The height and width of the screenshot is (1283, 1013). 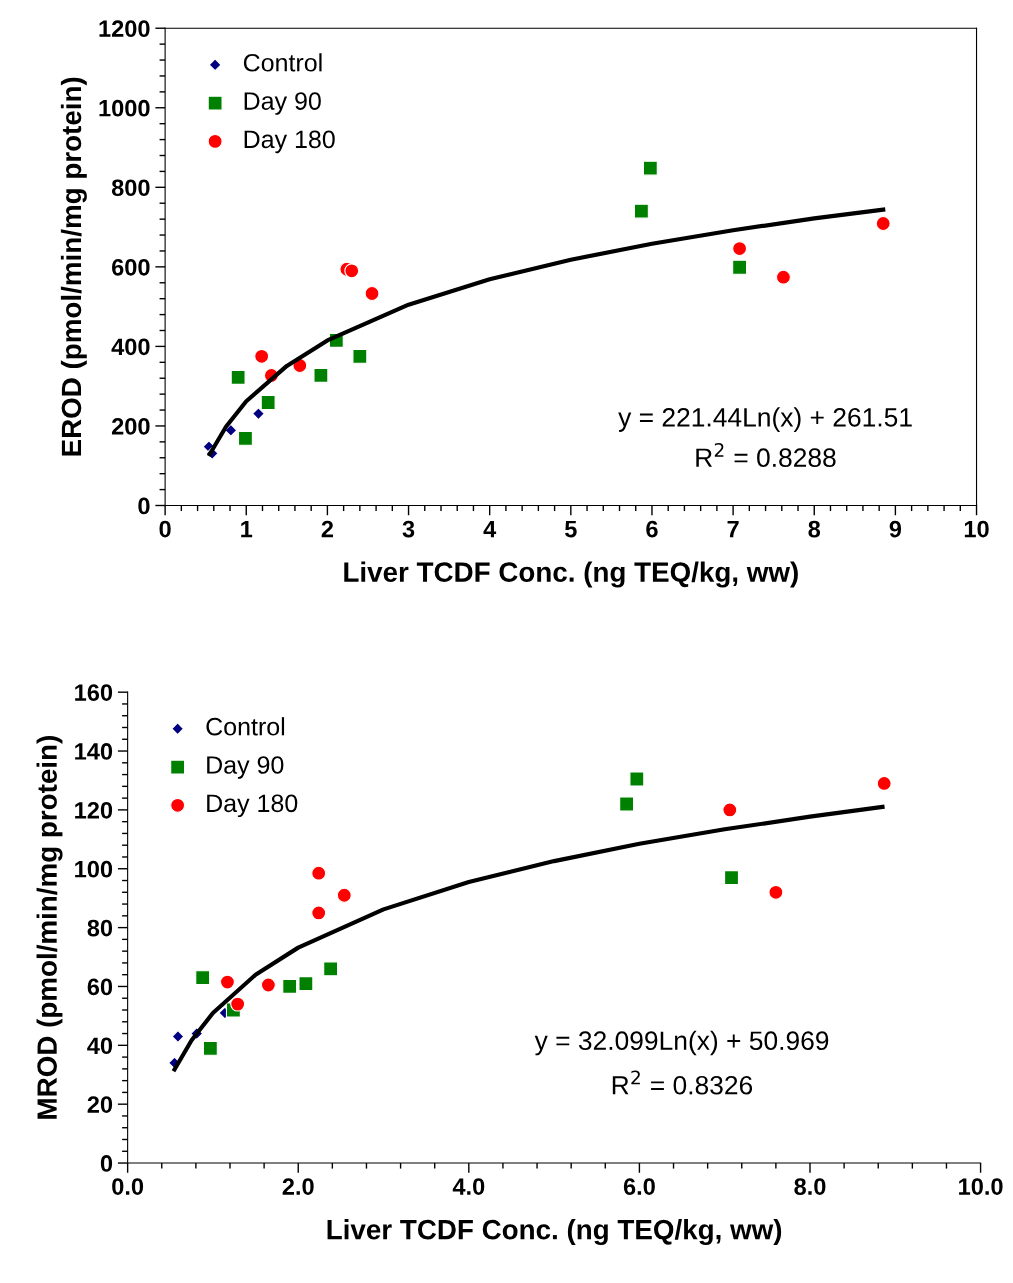 What do you see at coordinates (570, 529) in the screenshot?
I see `x-tick-label: 5` at bounding box center [570, 529].